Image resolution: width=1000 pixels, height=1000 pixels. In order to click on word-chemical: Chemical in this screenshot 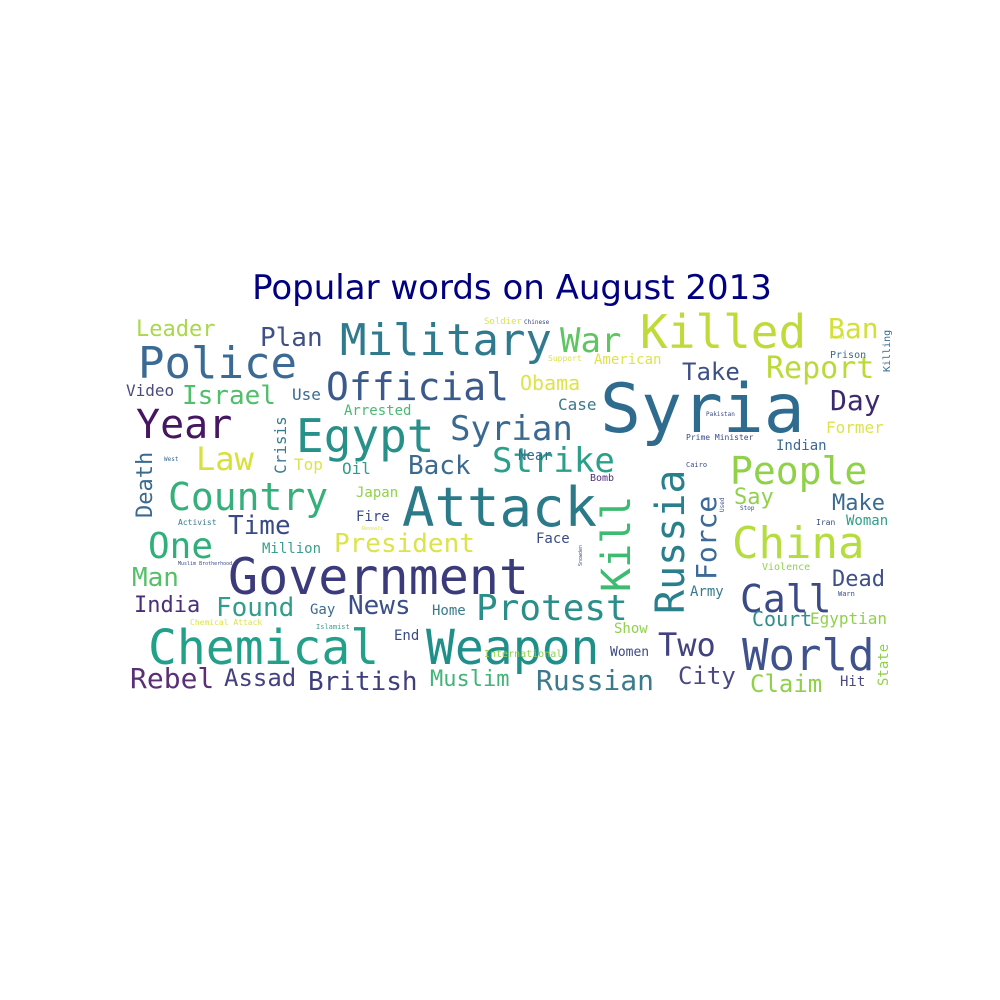, I will do `click(263, 648)`.